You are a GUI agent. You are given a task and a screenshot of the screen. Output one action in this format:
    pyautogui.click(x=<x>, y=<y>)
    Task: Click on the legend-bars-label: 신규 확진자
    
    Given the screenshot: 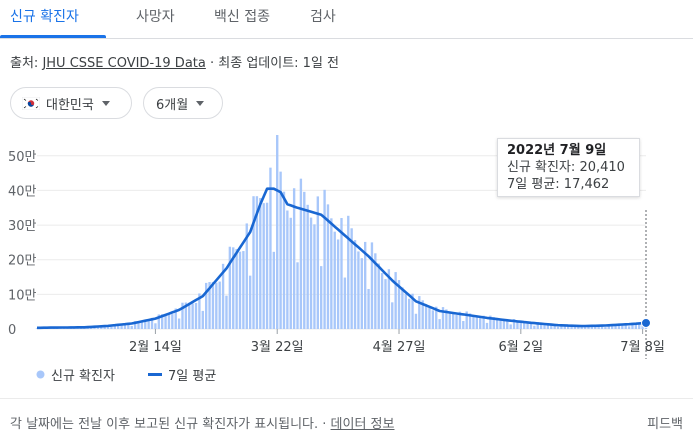 What is the action you would take?
    pyautogui.click(x=83, y=376)
    